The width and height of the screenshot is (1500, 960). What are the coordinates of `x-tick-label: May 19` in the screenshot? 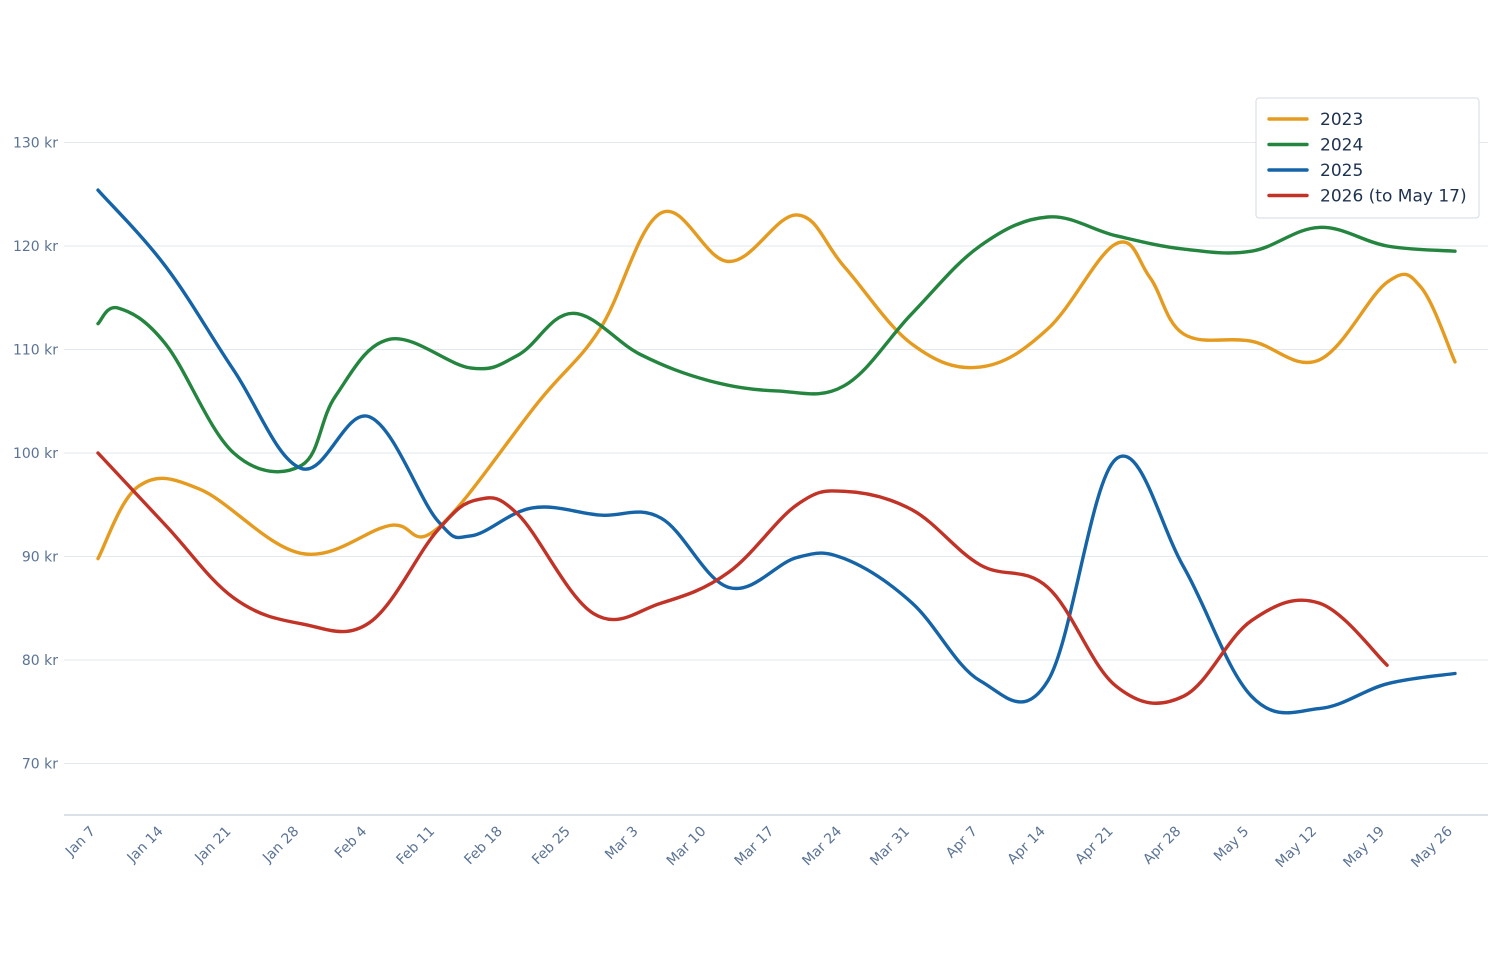 It's located at (1364, 848).